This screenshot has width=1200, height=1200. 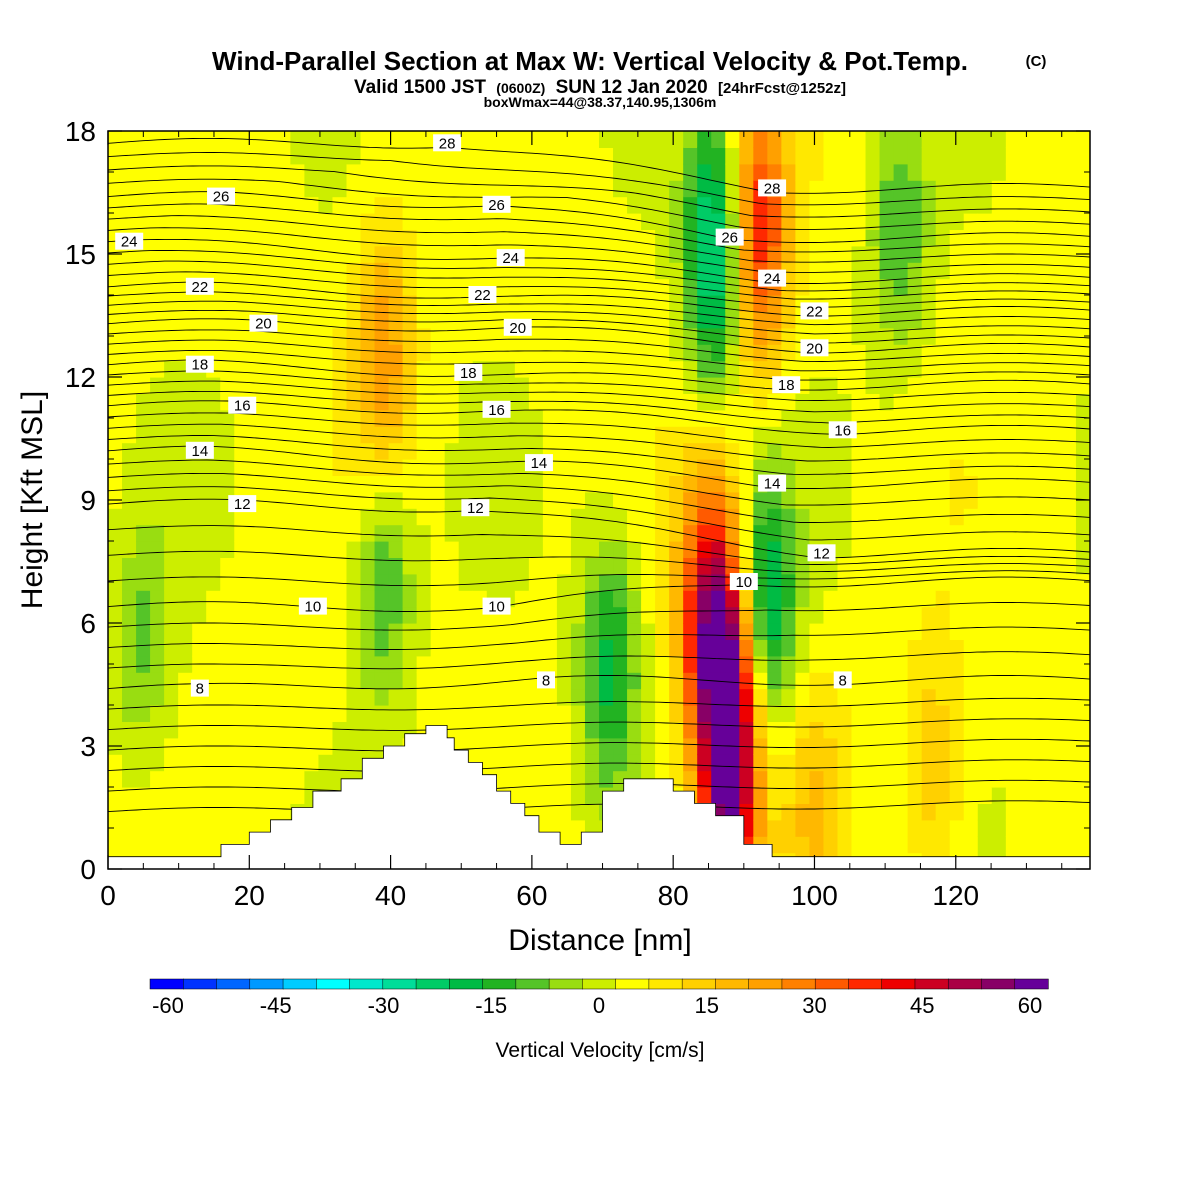 I want to click on svg-text: 8, so click(x=200, y=689).